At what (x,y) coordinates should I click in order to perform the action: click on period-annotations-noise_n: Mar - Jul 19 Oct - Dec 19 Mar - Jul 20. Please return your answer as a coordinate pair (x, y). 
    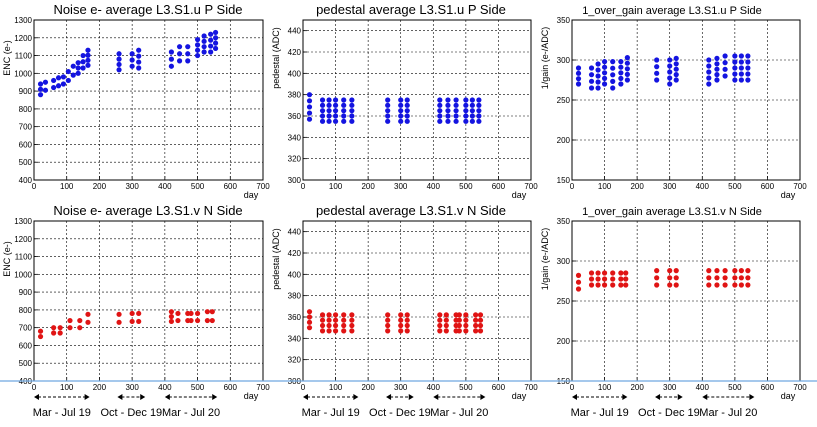
    Looking at the image, I should click on (126, 406).